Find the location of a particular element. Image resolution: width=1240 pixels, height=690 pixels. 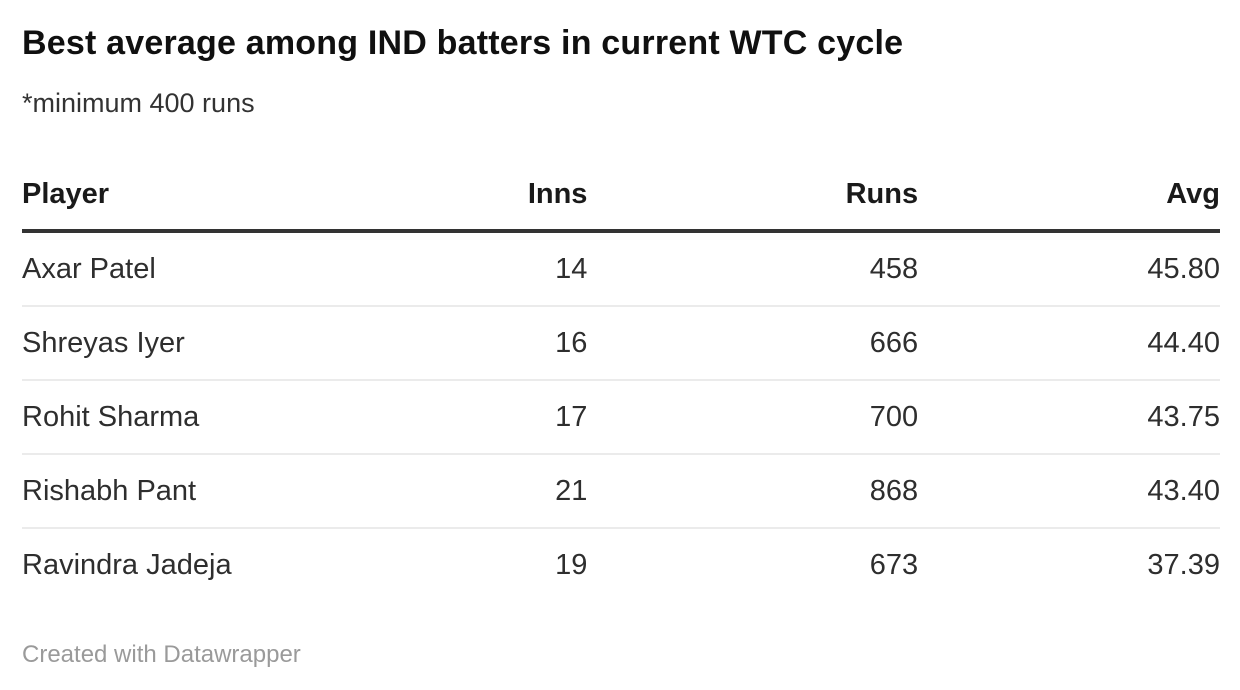

player-cell: Shreyas Iyer is located at coordinates (202, 343).